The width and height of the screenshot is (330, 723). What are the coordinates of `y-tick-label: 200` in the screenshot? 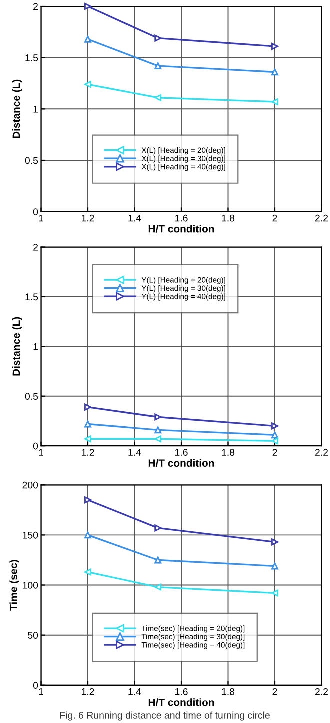 It's located at (30, 485).